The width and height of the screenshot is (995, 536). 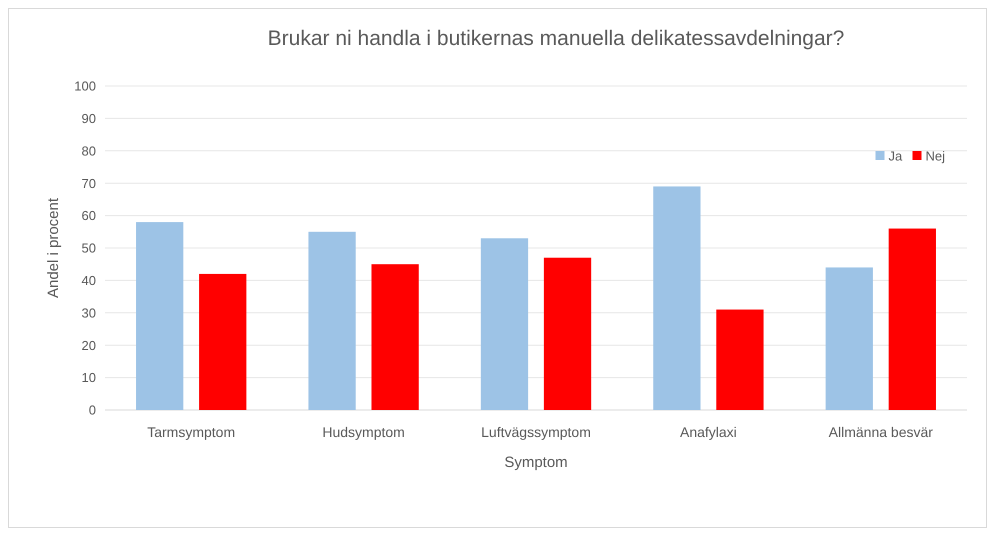 I want to click on y-tick-label: 100, so click(x=85, y=86).